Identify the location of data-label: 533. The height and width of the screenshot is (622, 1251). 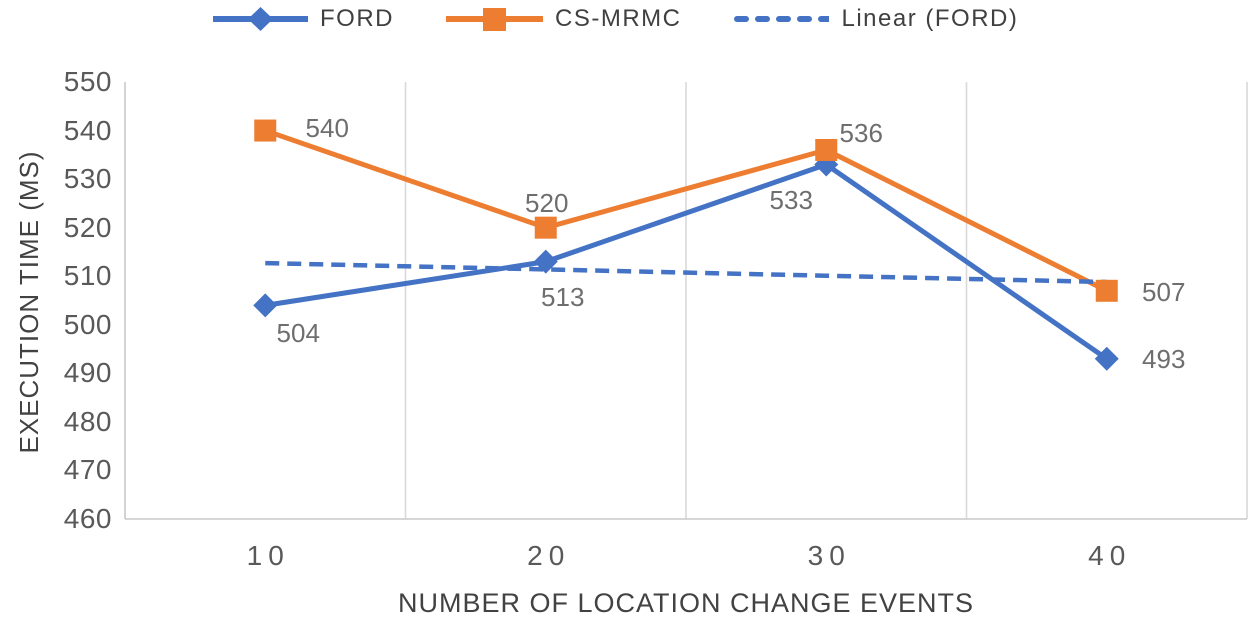
(791, 199).